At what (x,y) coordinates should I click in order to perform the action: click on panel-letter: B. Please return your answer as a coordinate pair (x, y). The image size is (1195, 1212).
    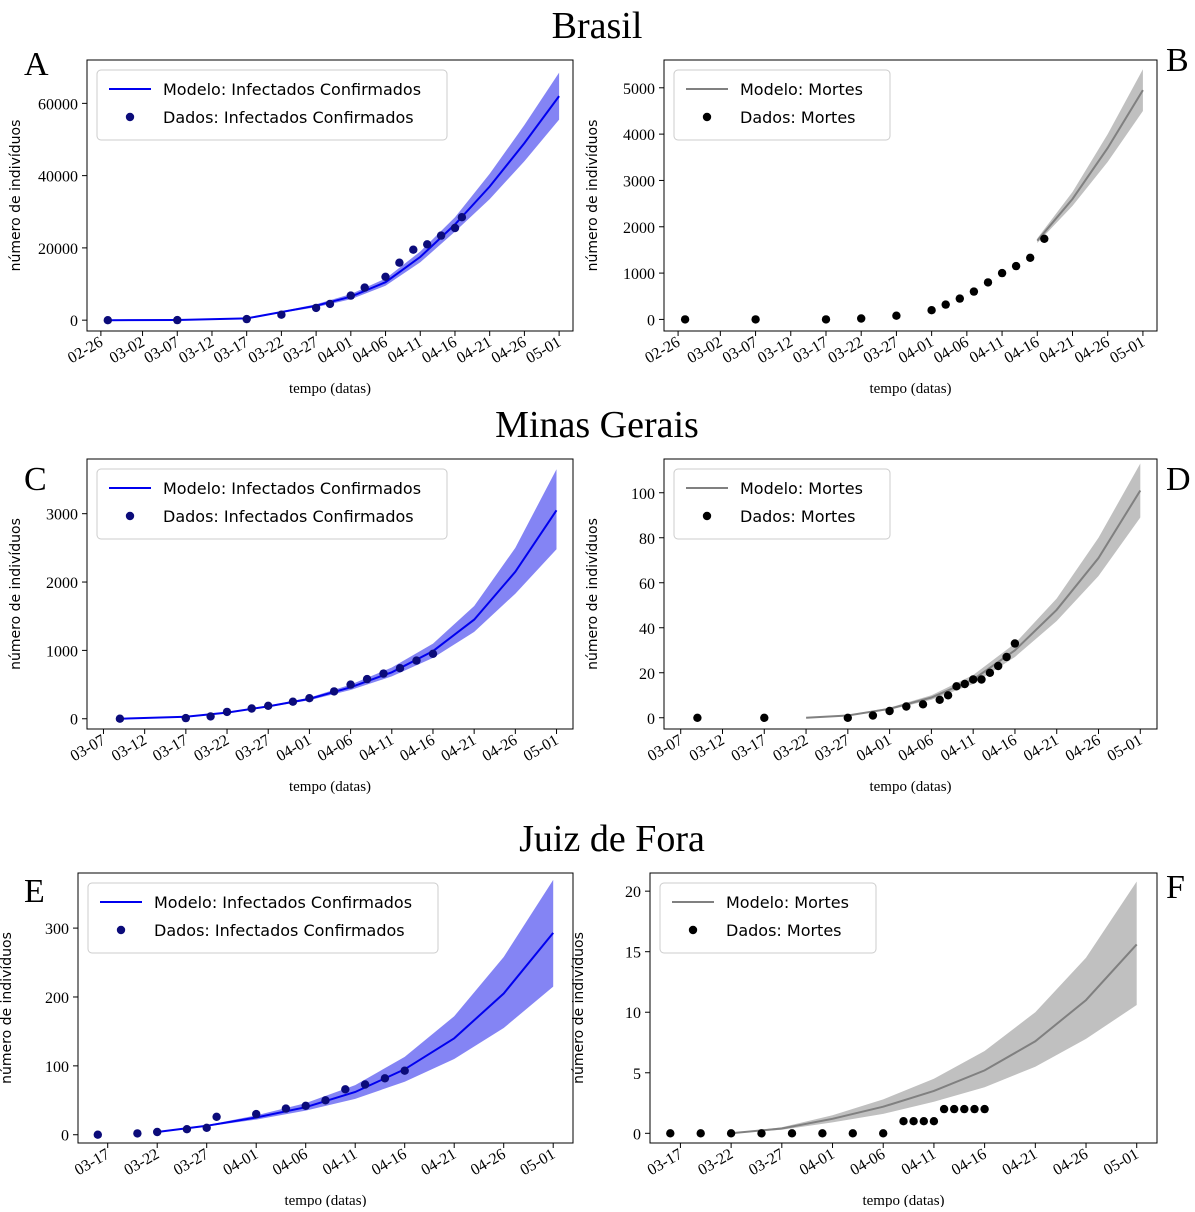
    Looking at the image, I should click on (1177, 60).